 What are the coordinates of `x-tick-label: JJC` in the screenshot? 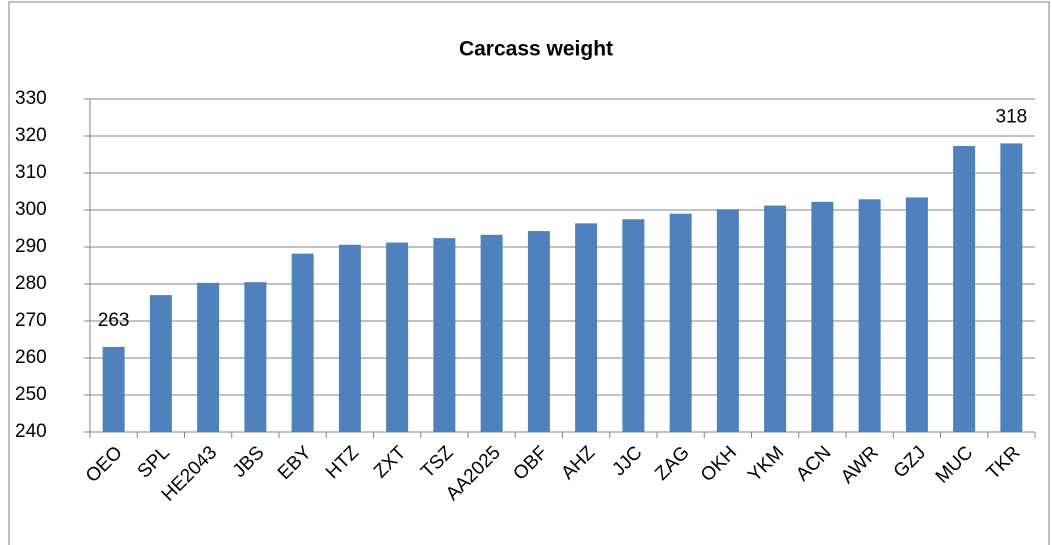 It's located at (627, 461).